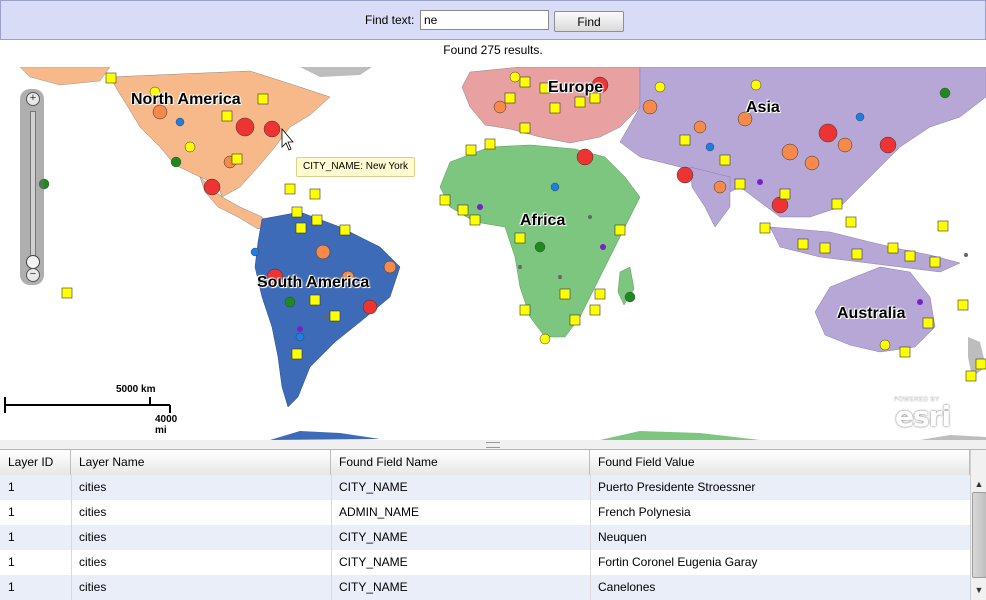 This screenshot has width=986, height=600. I want to click on panel-splitter, so click(493, 444).